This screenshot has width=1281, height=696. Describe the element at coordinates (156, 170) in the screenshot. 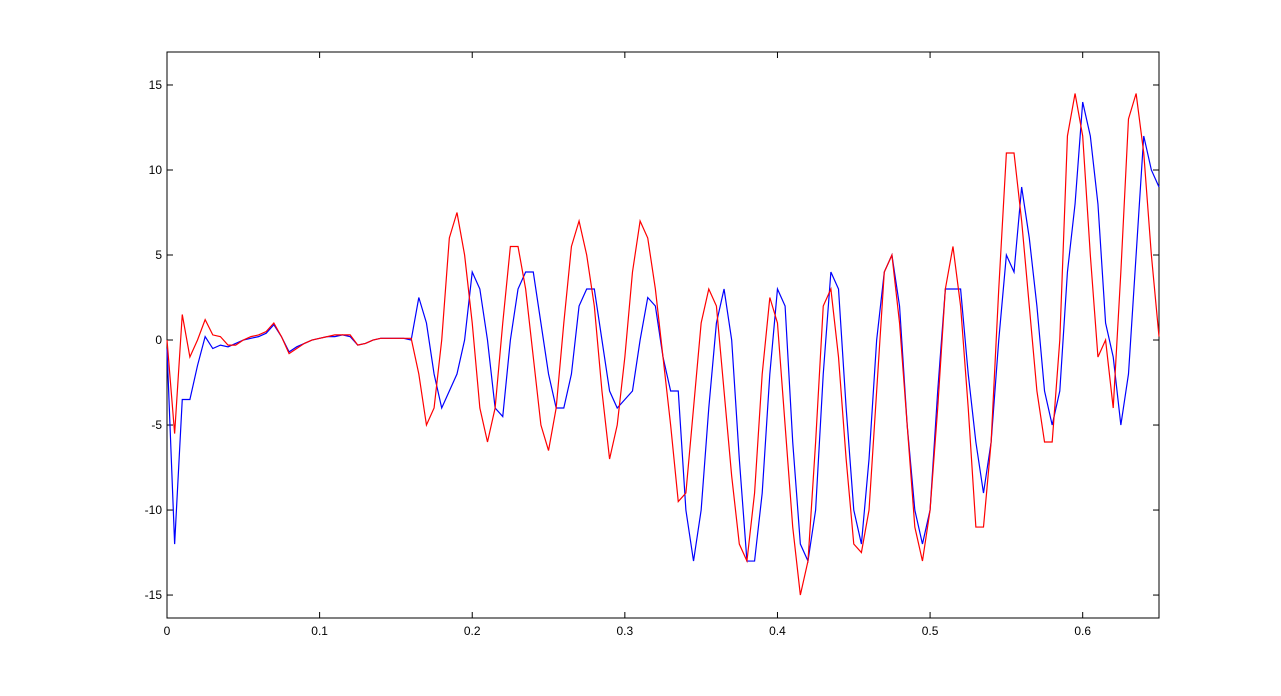

I see `y-tick-label: 10` at that location.